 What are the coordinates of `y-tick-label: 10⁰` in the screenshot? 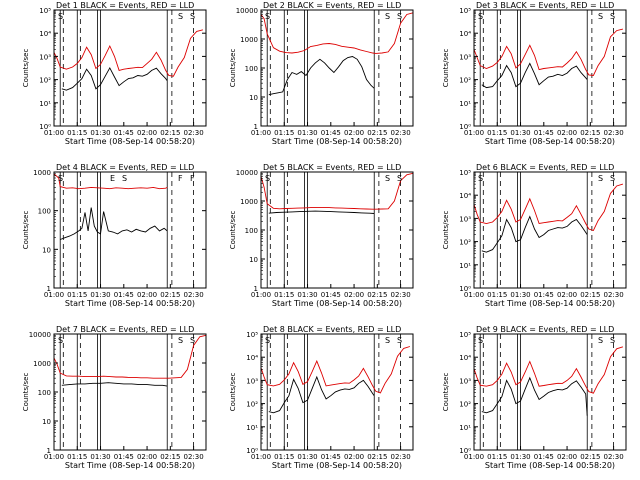 It's located at (465, 451).